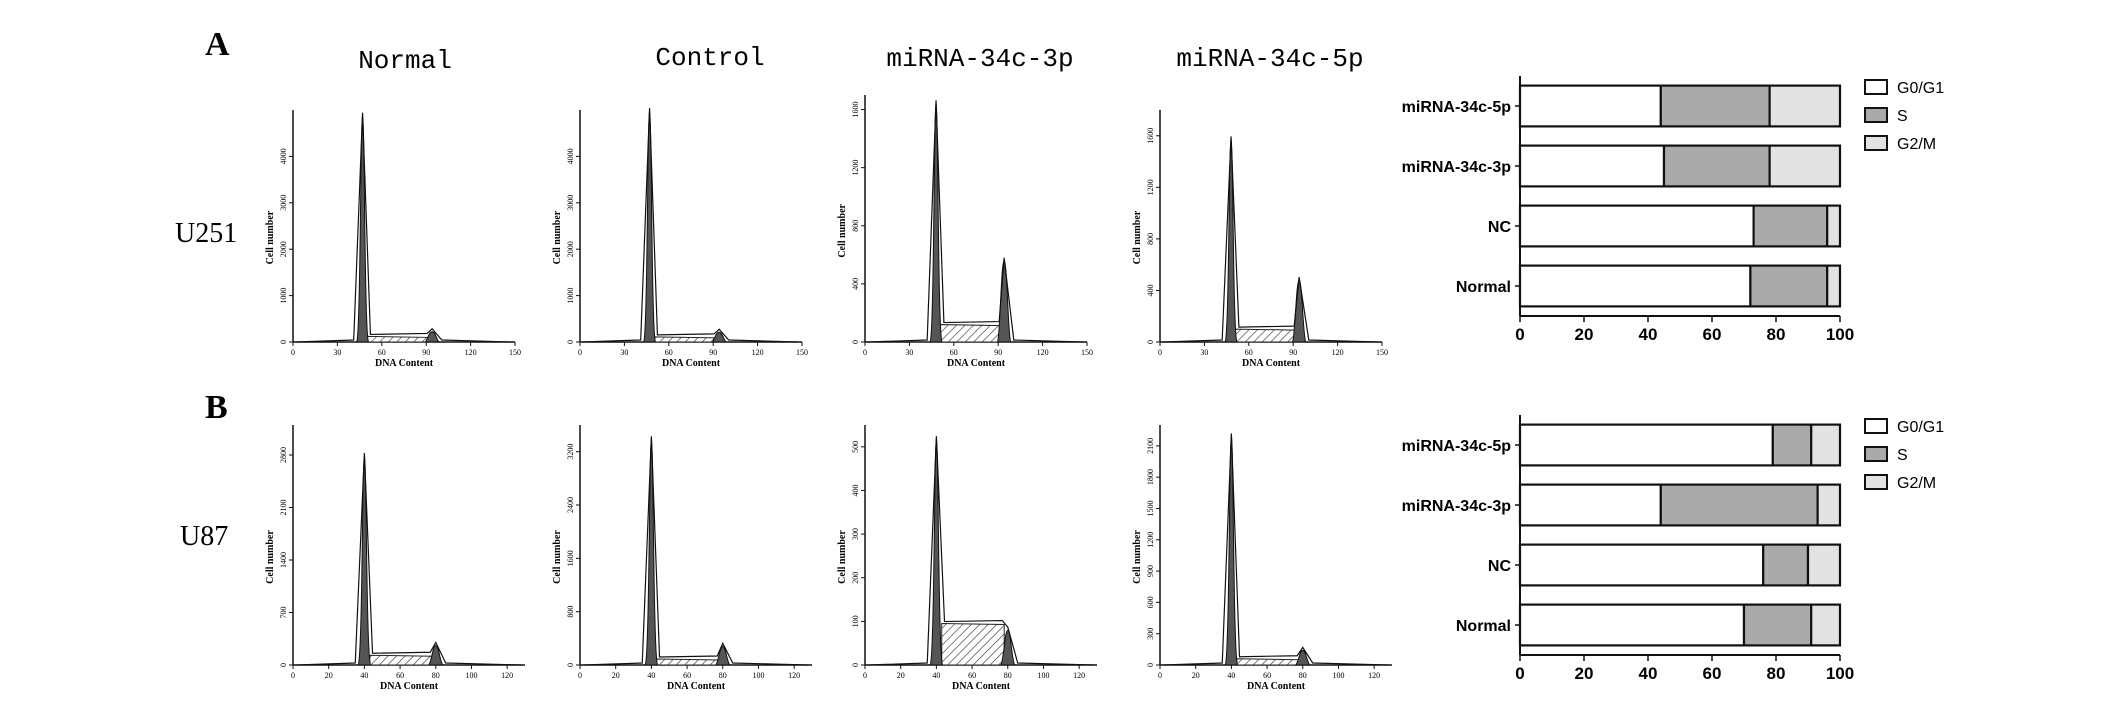 The height and width of the screenshot is (708, 2126). Describe the element at coordinates (1269, 59) in the screenshot. I see `column-title-mirna-5p: miRNA-34c-5p` at that location.